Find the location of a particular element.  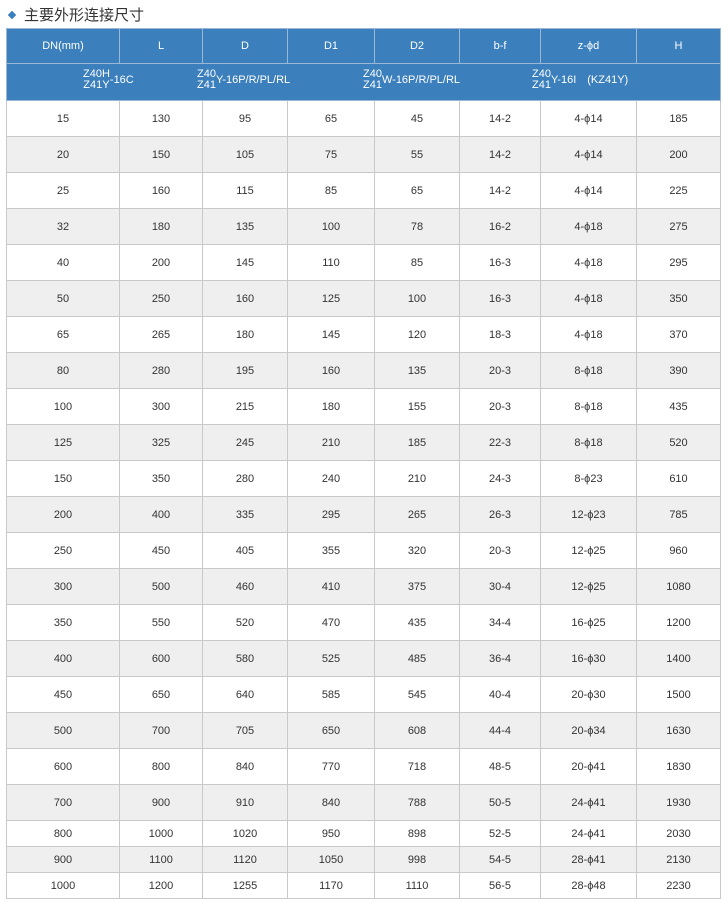

col-d1: D1 is located at coordinates (331, 46).